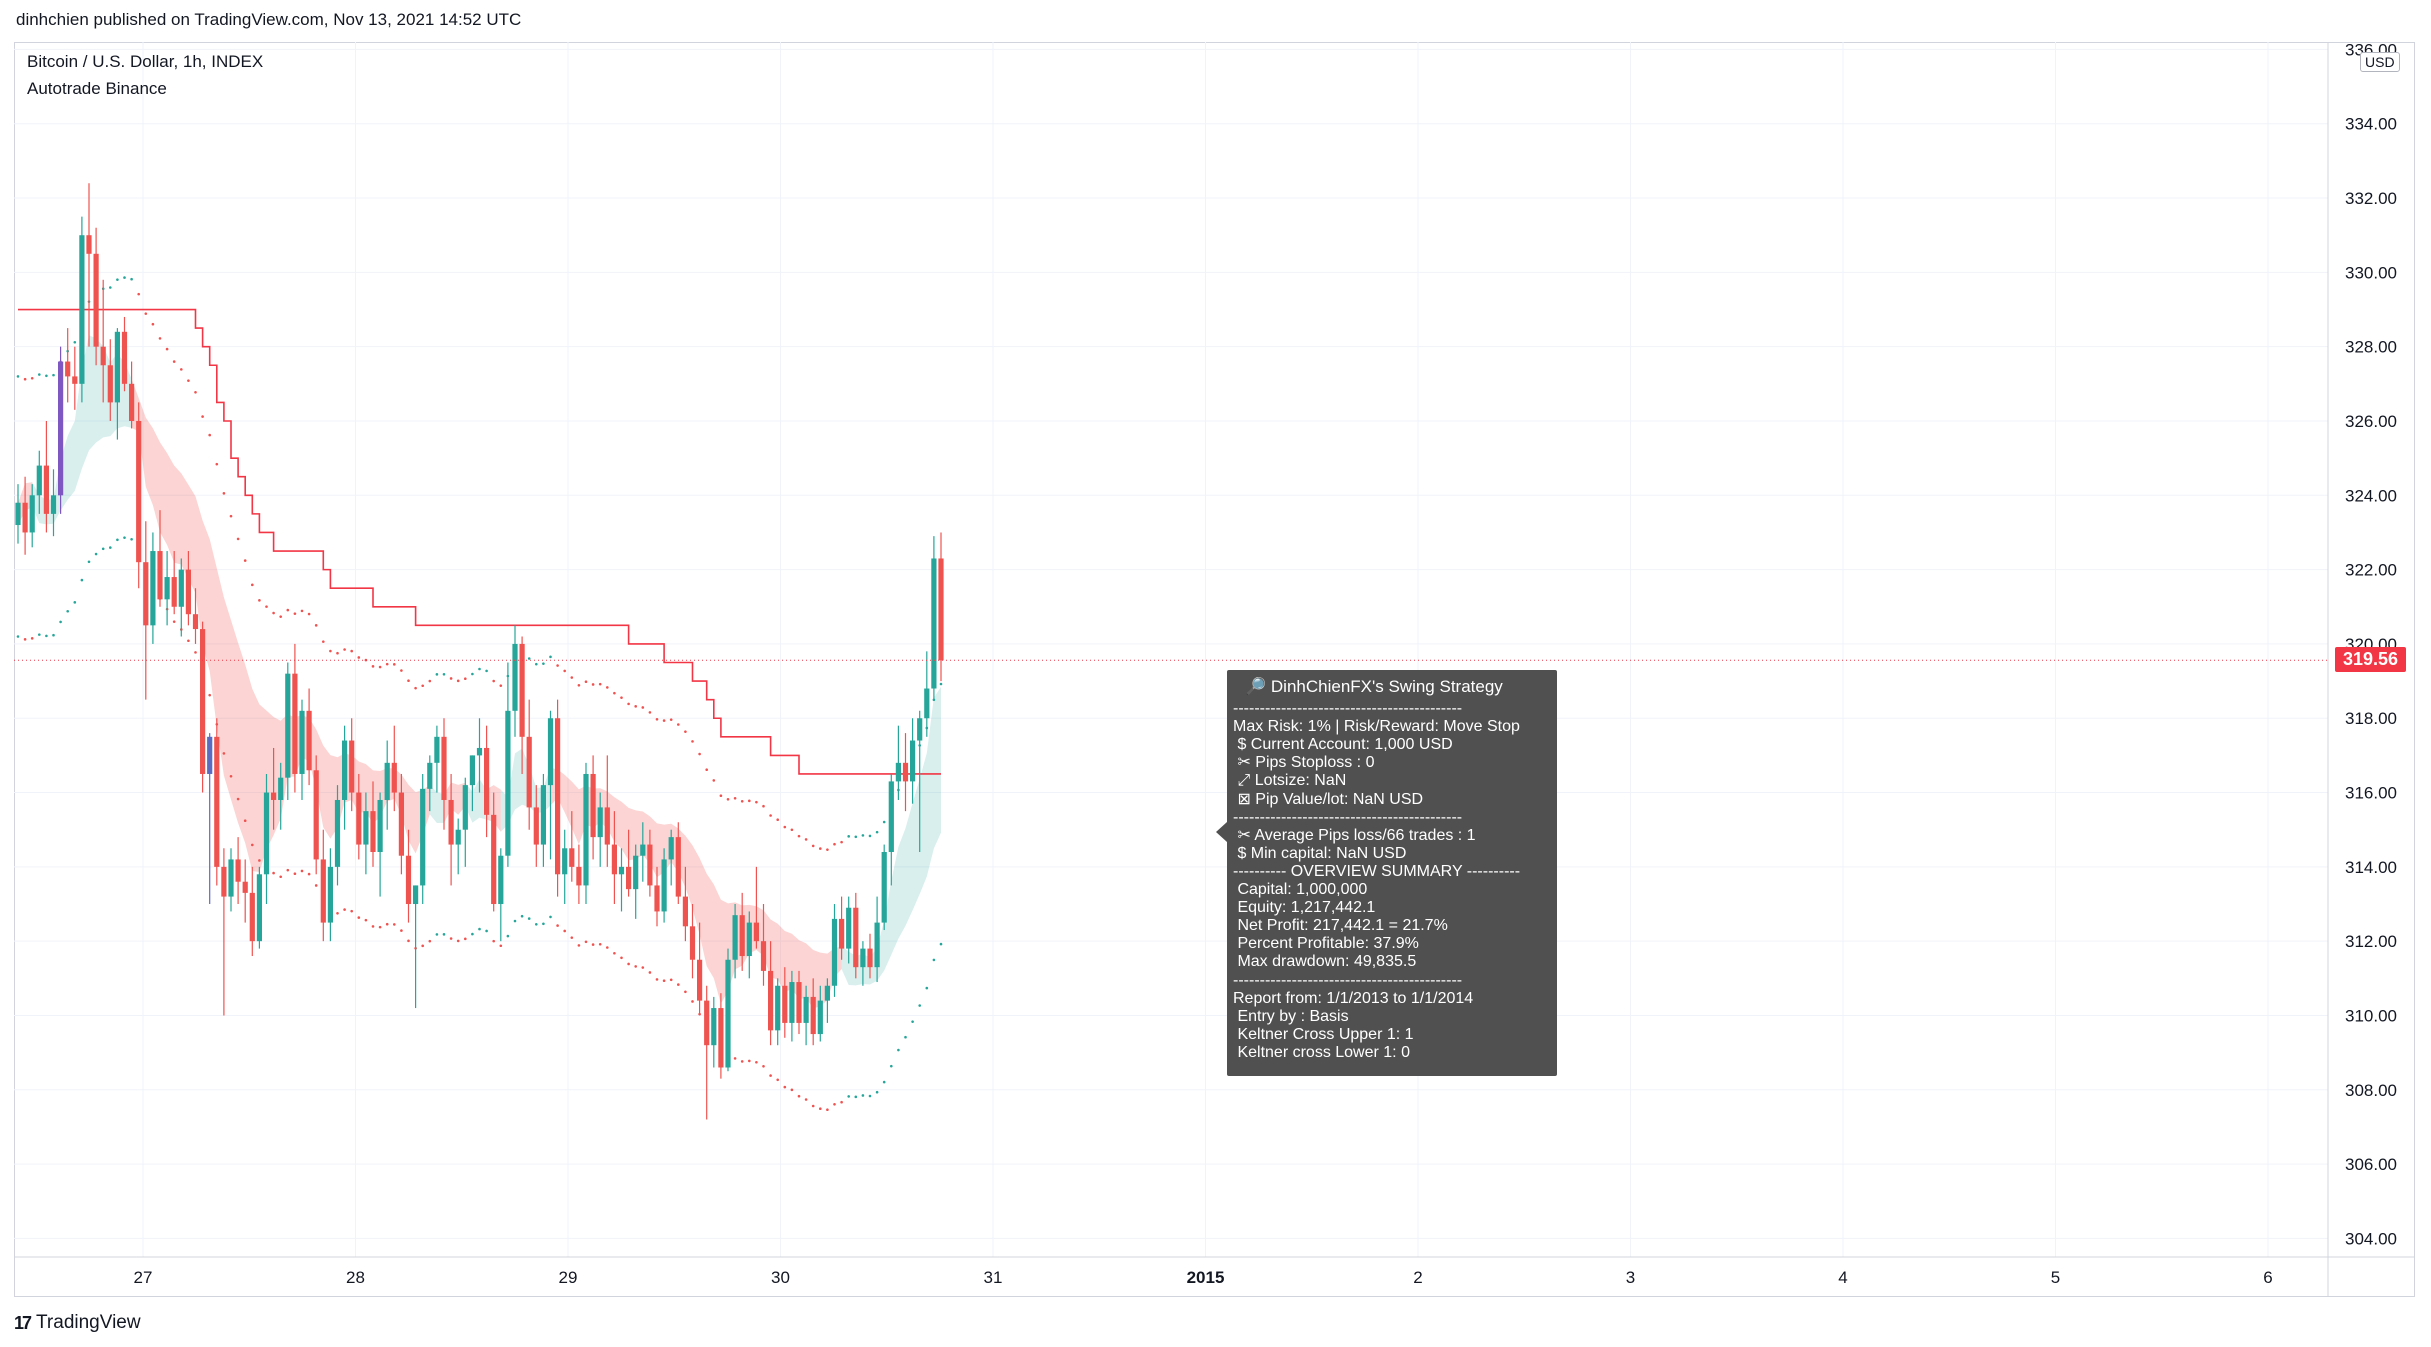 The image size is (2431, 1347). Describe the element at coordinates (77, 1323) in the screenshot. I see `footer: 17 TradingView` at that location.